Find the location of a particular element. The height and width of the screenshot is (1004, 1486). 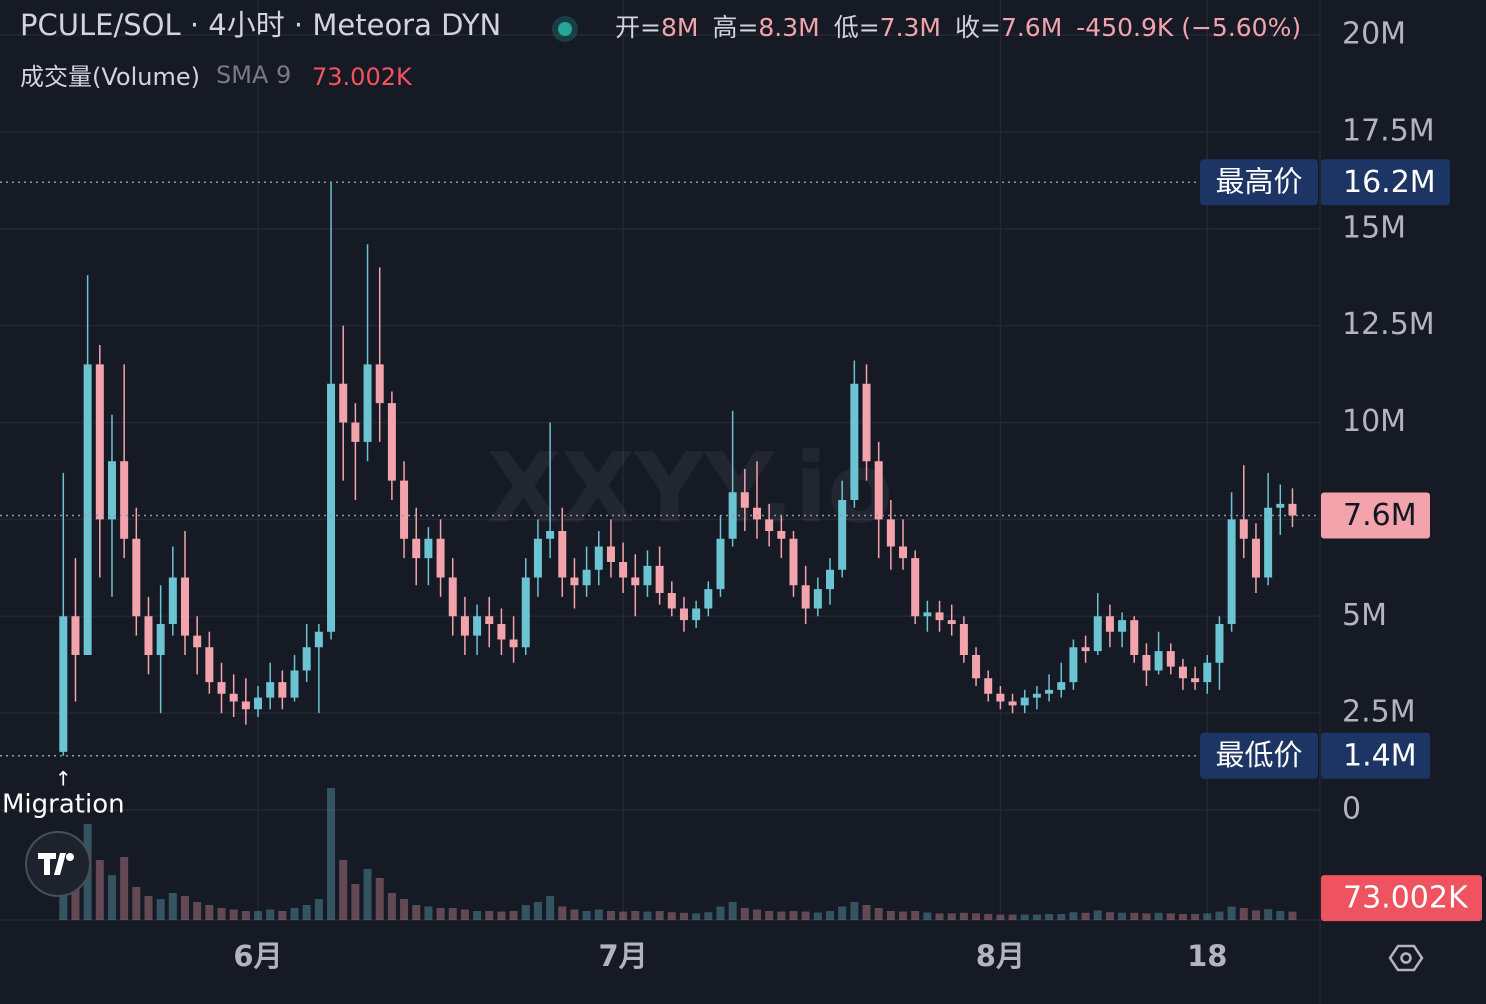

x-tick-label: 6月 is located at coordinates (257, 956).